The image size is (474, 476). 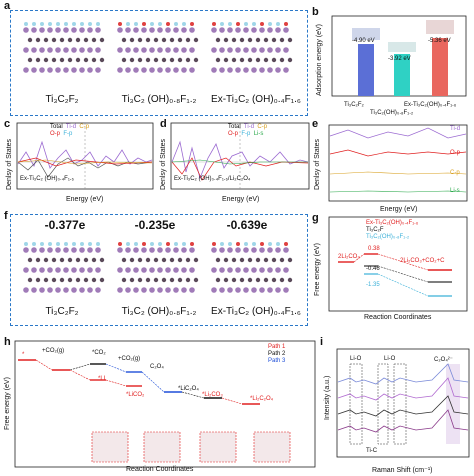 What do you see at coordinates (247, 225) in the screenshot?
I see `charge-value-3: -0.639e` at bounding box center [247, 225].